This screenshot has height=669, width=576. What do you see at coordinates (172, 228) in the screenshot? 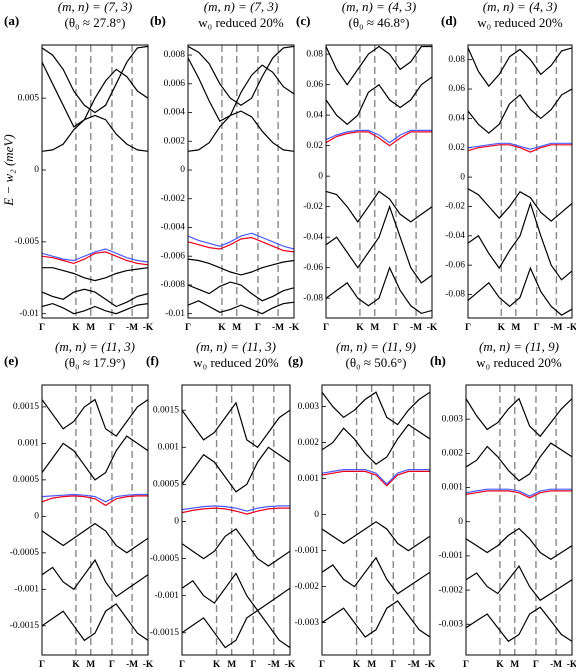
I see `y-tick-label: -0.004` at bounding box center [172, 228].